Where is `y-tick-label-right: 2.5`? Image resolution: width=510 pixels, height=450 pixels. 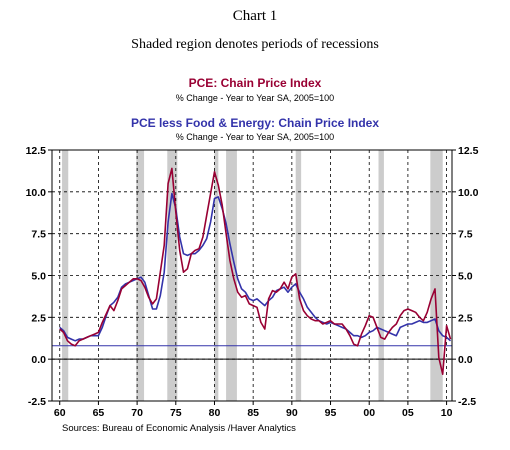
y-tick-label-right: 2.5 is located at coordinates (465, 318).